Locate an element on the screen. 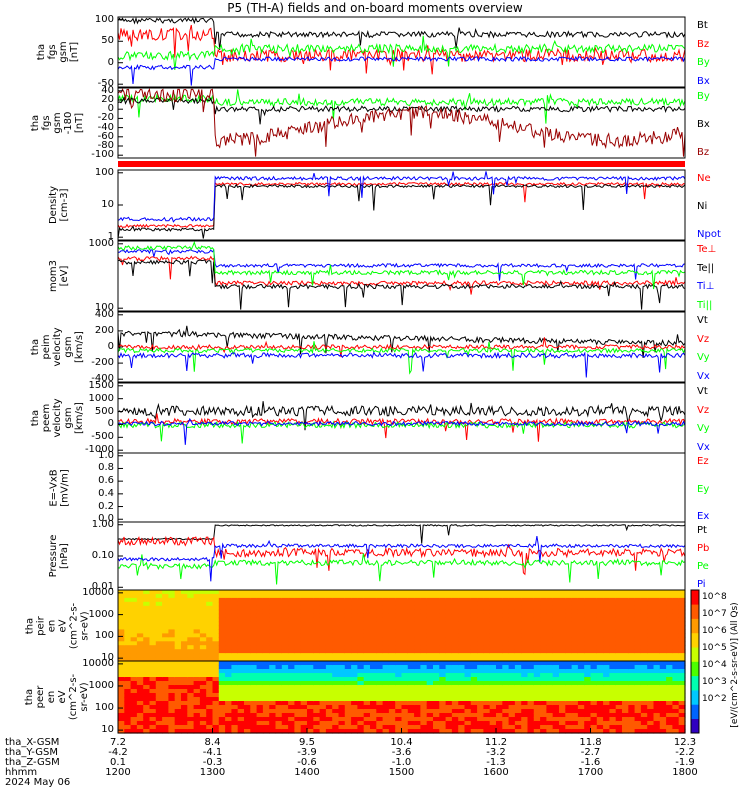 The height and width of the screenshot is (800, 750). legend-entry: Vt is located at coordinates (702, 320).